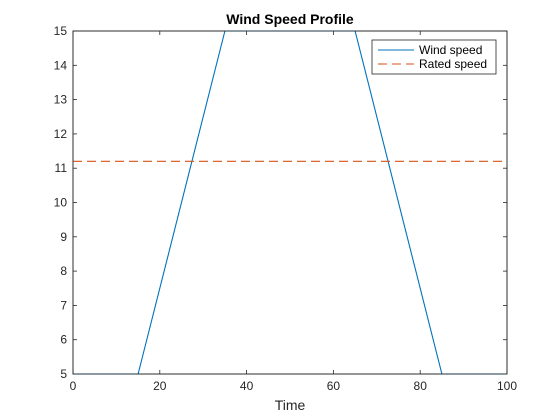  I want to click on x-tick-label: 80, so click(421, 386).